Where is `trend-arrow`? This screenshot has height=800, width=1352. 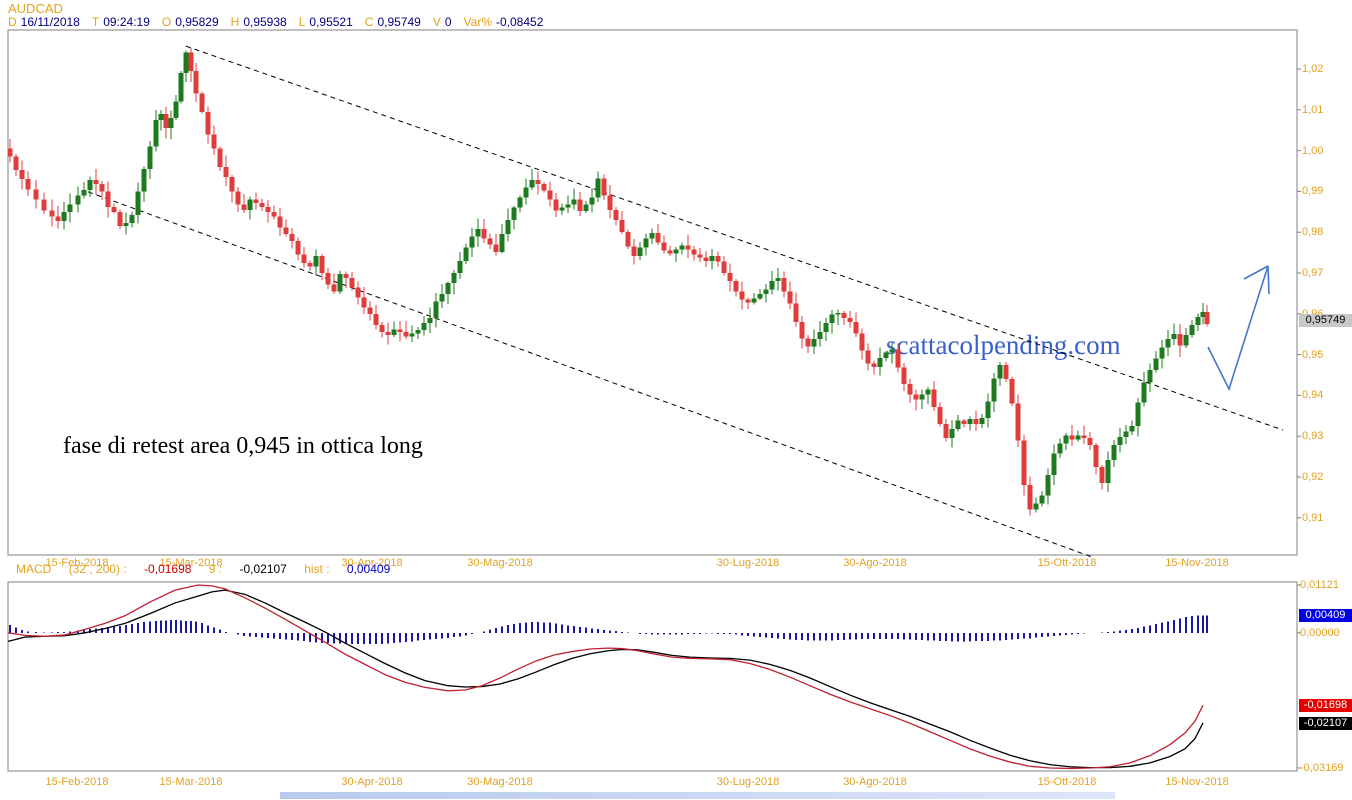
trend-arrow is located at coordinates (1238, 328).